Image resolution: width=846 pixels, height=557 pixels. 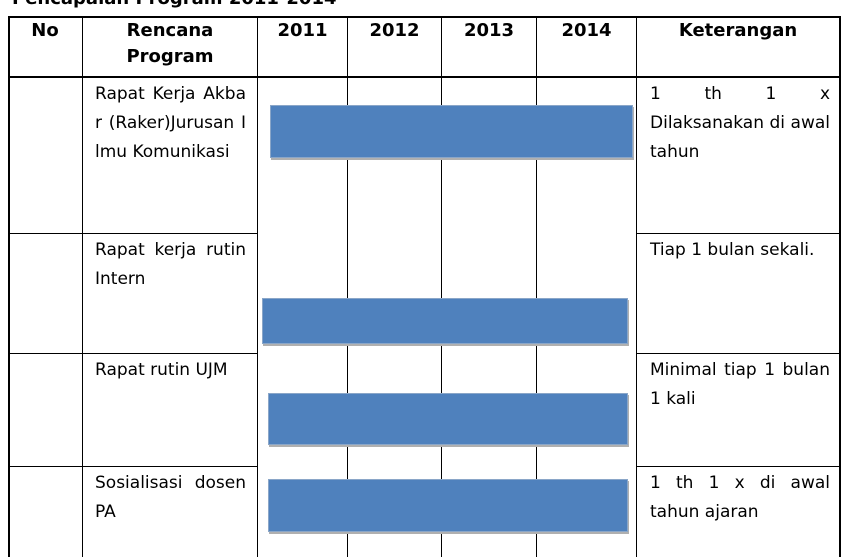 What do you see at coordinates (394, 30) in the screenshot?
I see `header-cell: 2012` at bounding box center [394, 30].